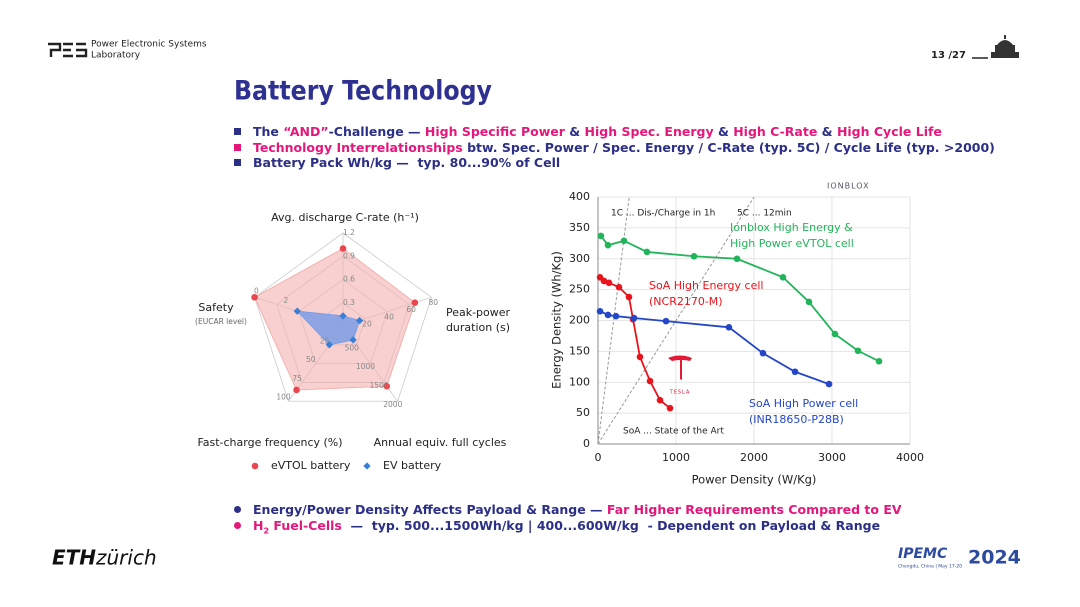 The image size is (1080, 607). What do you see at coordinates (680, 367) in the screenshot?
I see `tesla-logo` at bounding box center [680, 367].